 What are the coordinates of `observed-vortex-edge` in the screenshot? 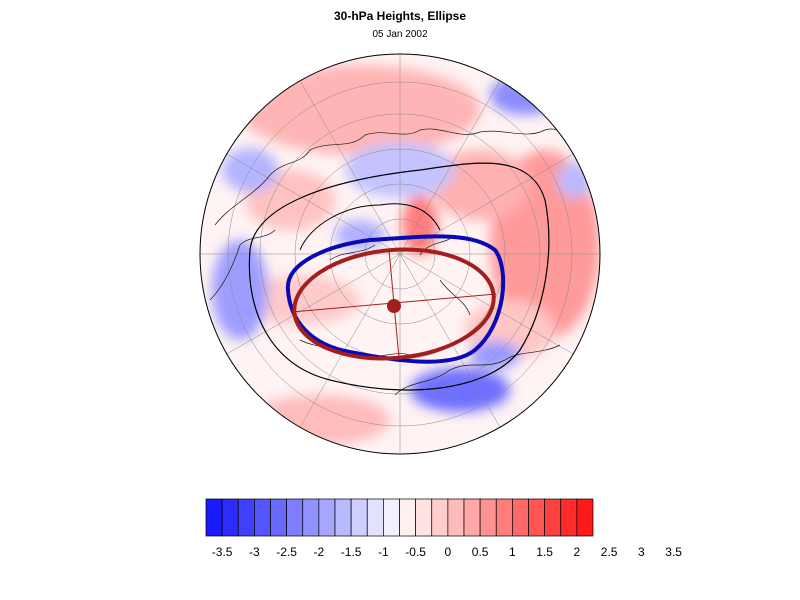 It's located at (395, 299).